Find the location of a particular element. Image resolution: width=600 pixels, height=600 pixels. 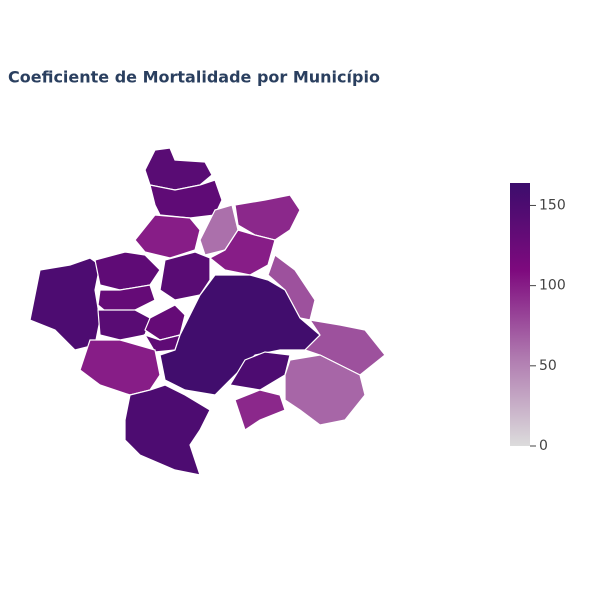

colorbar-tick-label: 150 is located at coordinates (552, 205).